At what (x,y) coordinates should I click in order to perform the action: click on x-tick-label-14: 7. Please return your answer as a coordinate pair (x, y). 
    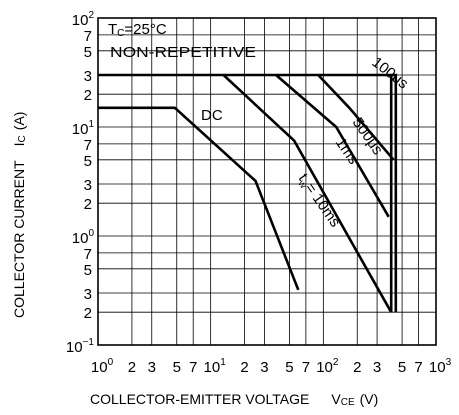
    Looking at the image, I should click on (418, 367).